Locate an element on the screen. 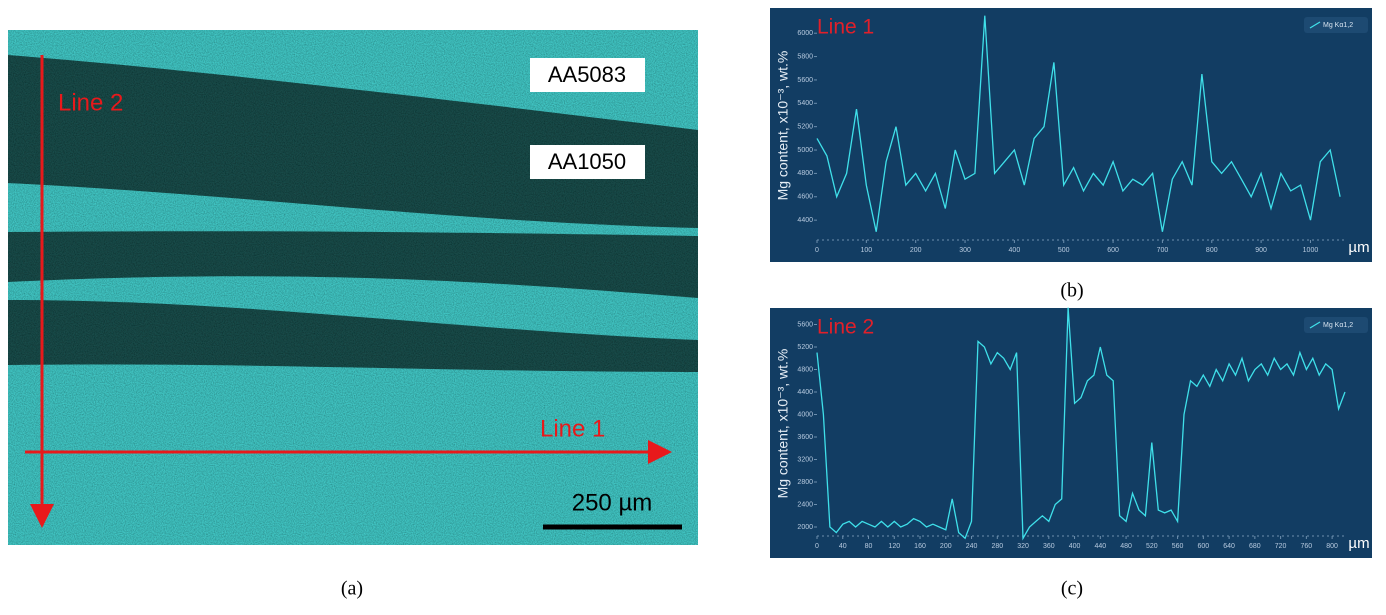  x-tick-label: 480 is located at coordinates (1126, 546).